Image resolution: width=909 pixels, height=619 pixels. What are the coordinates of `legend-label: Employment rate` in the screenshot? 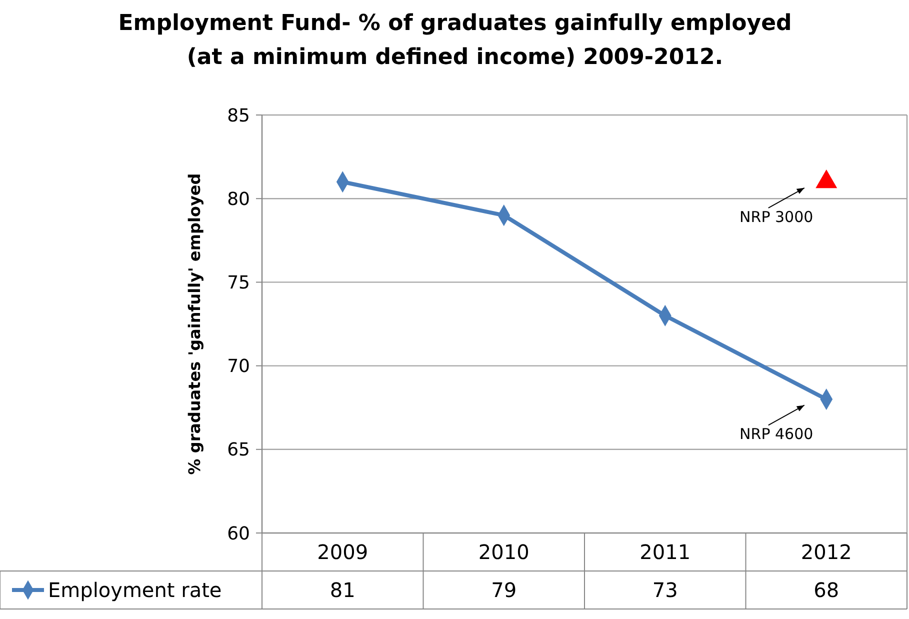 It's located at (135, 590).